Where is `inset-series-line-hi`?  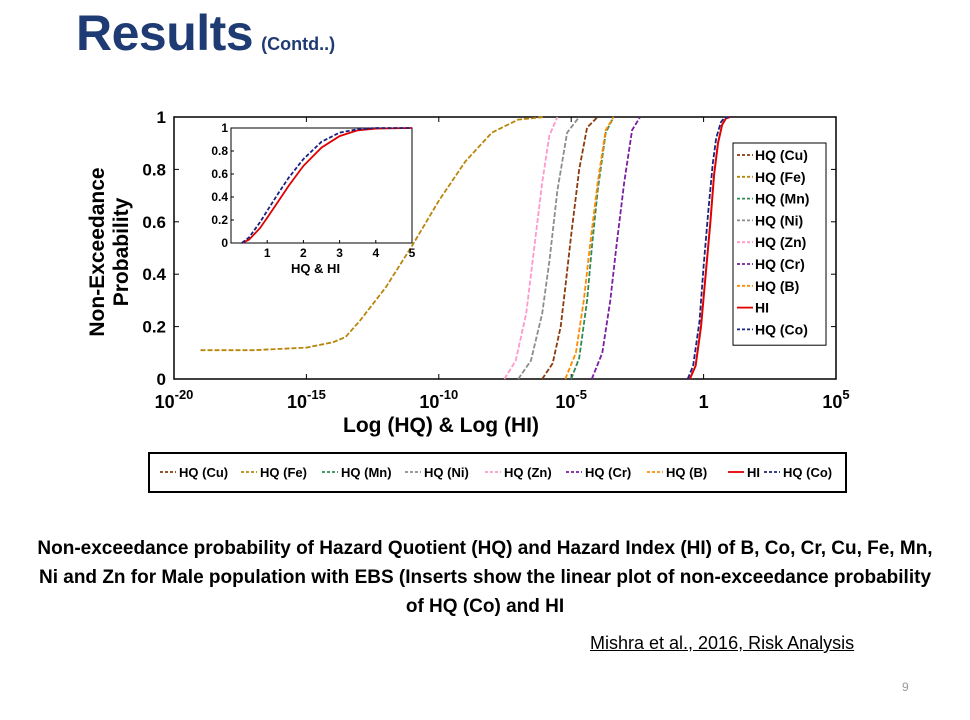 inset-series-line-hi is located at coordinates (327, 185).